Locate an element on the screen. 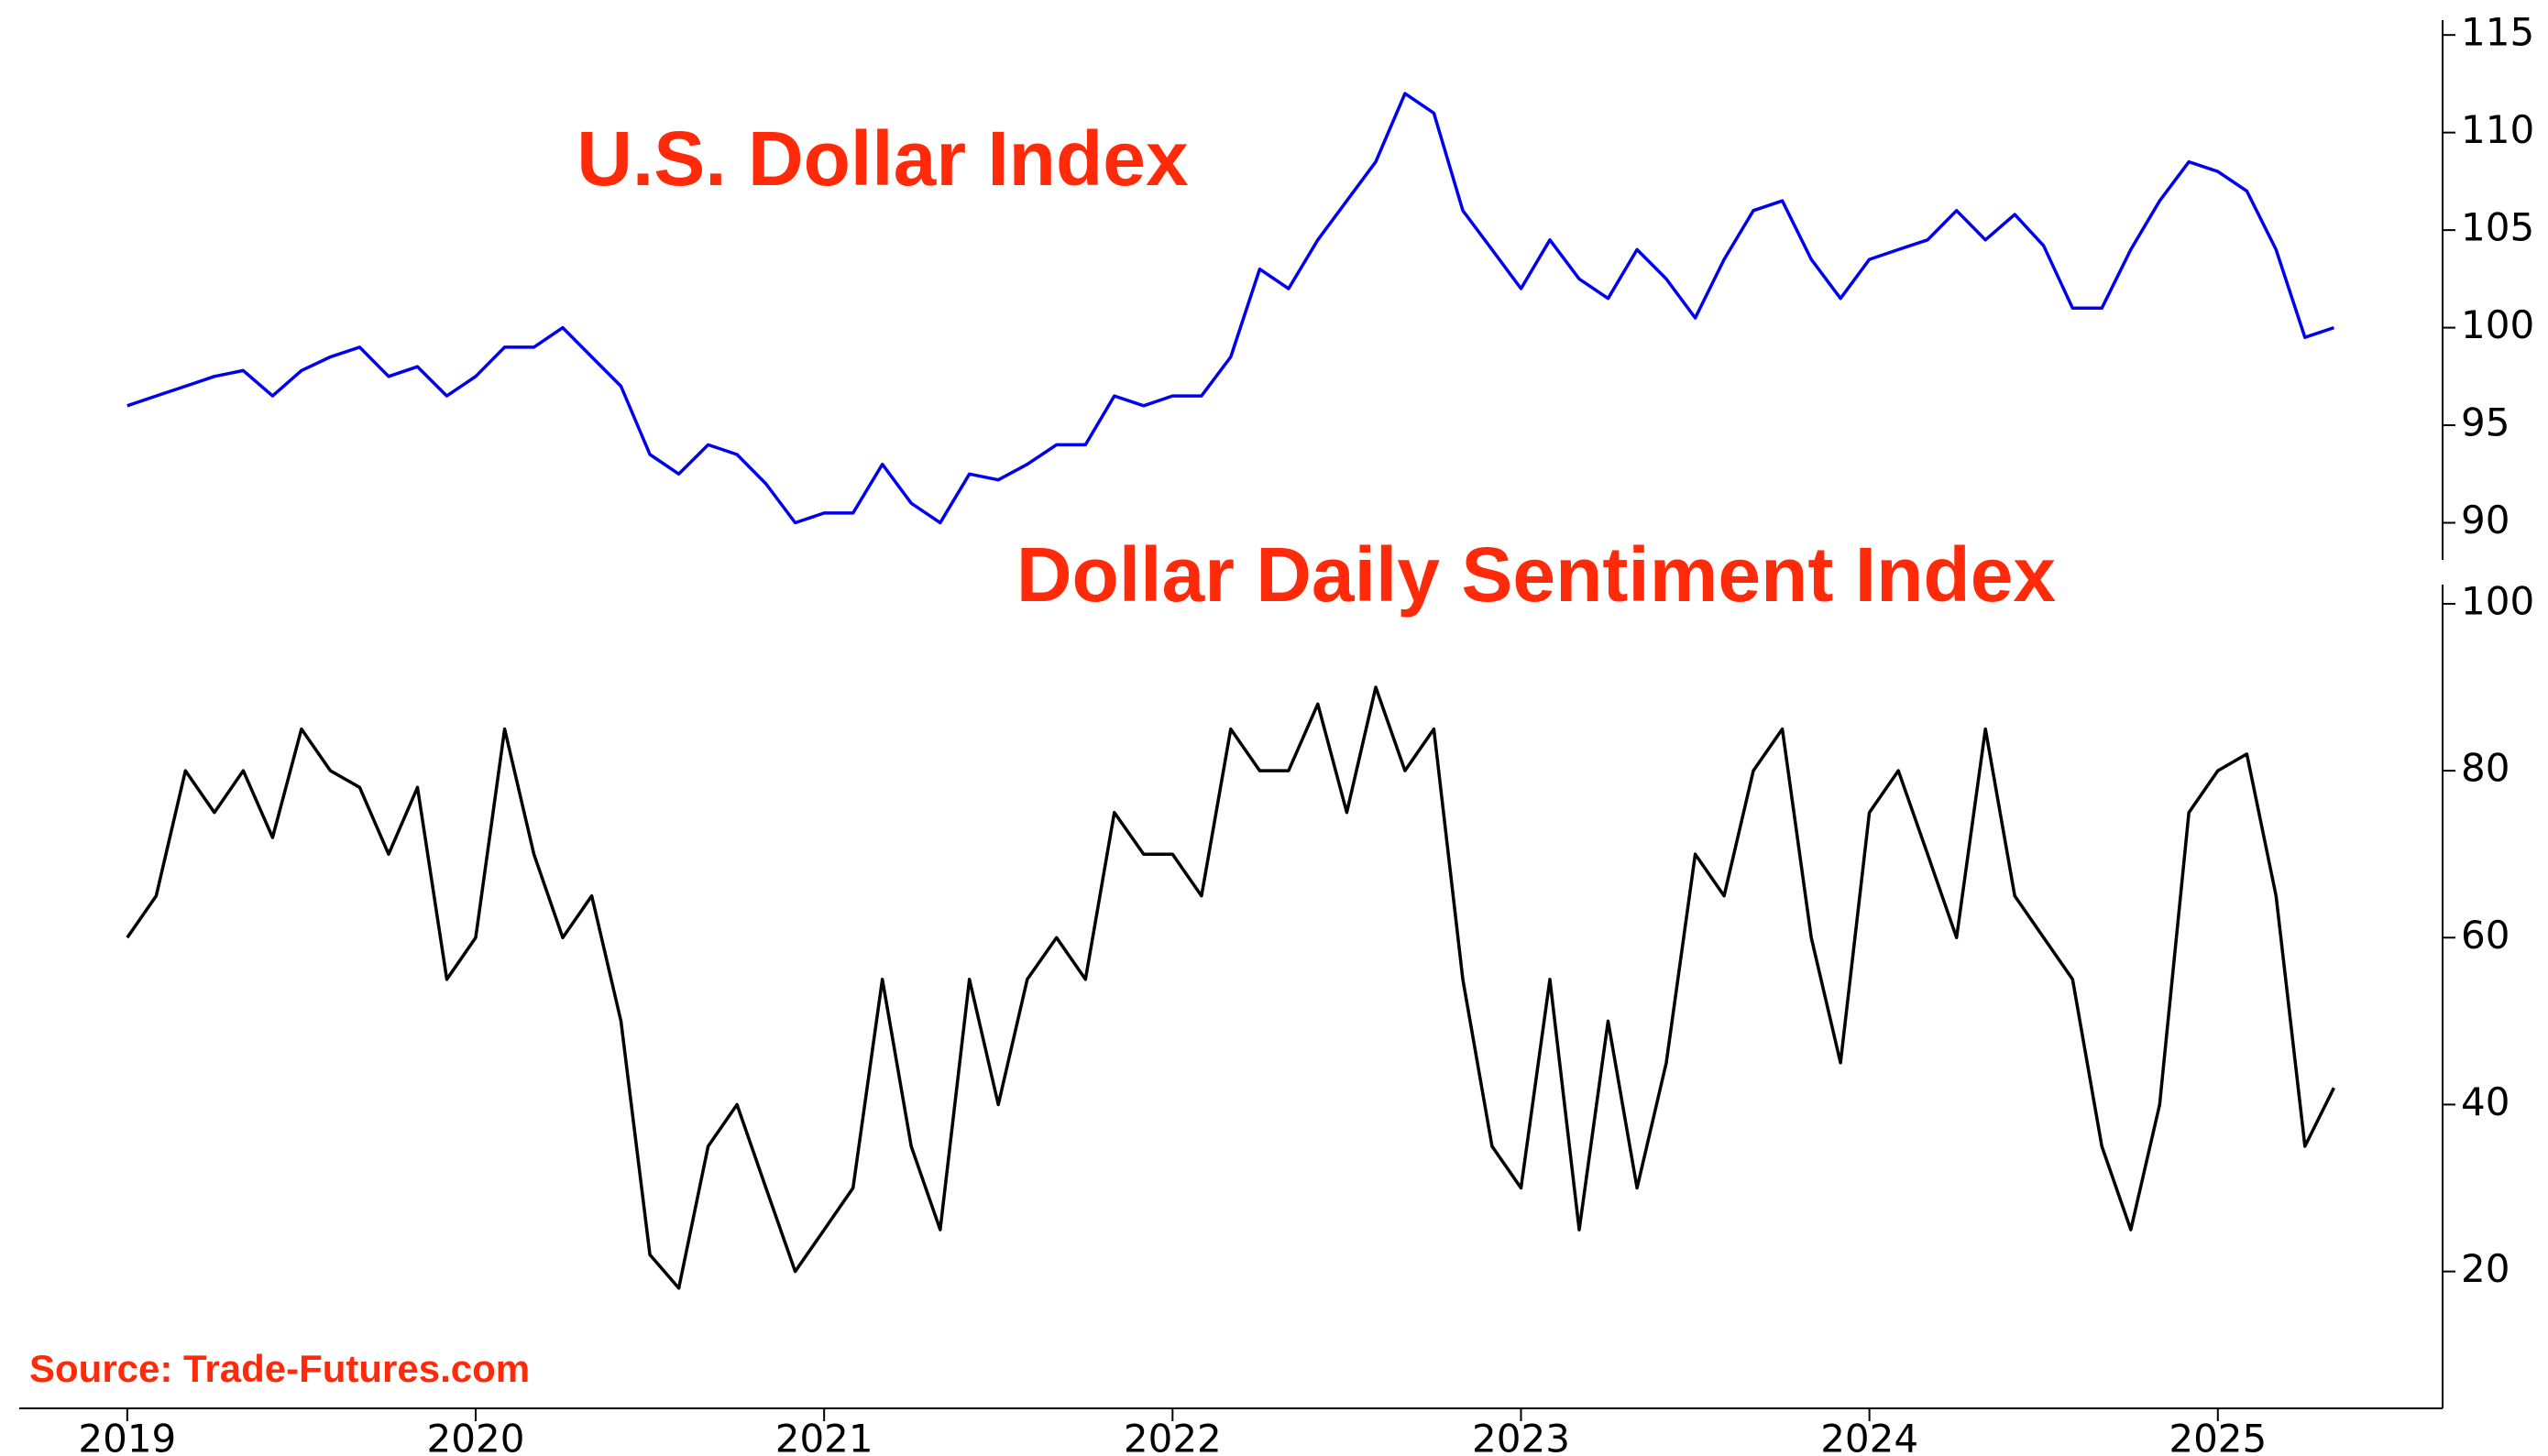 The image size is (2548, 1456). y-tick-label: 105 is located at coordinates (2497, 227).